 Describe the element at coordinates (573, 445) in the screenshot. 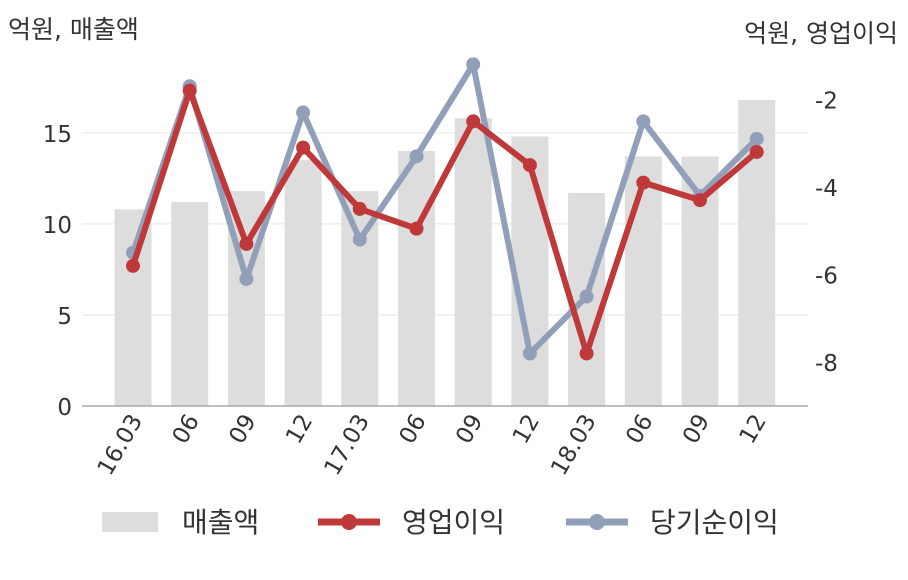

I see `x-tick-label: 18.03` at that location.